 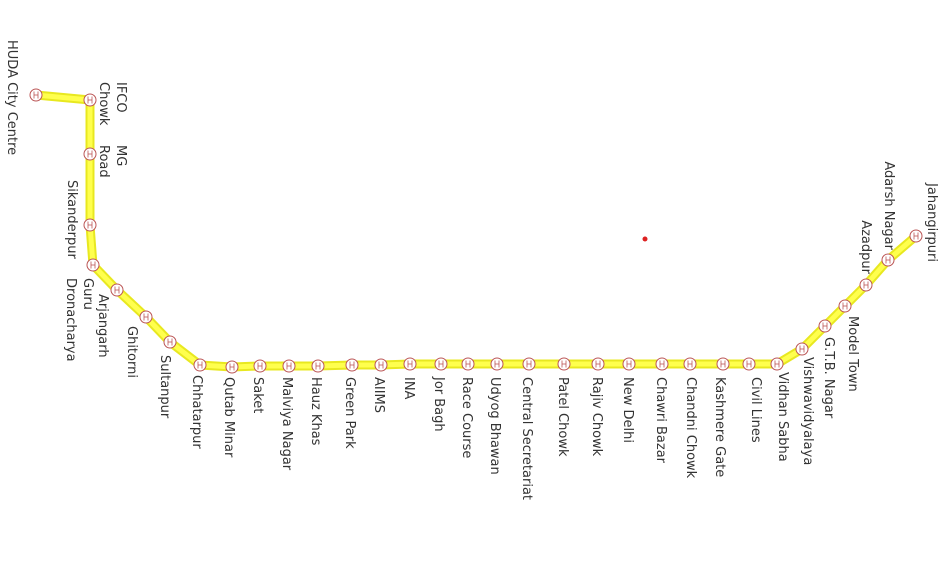 I want to click on station-label-line: Road, so click(x=104, y=161).